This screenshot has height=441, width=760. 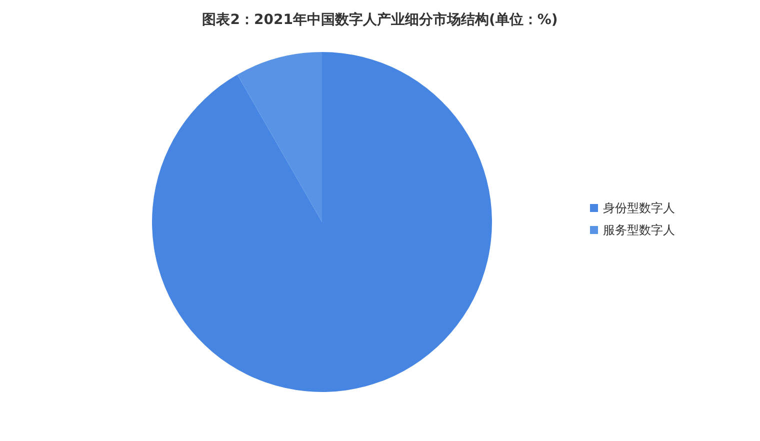 What do you see at coordinates (639, 230) in the screenshot?
I see `legend-label: 服务型数字人` at bounding box center [639, 230].